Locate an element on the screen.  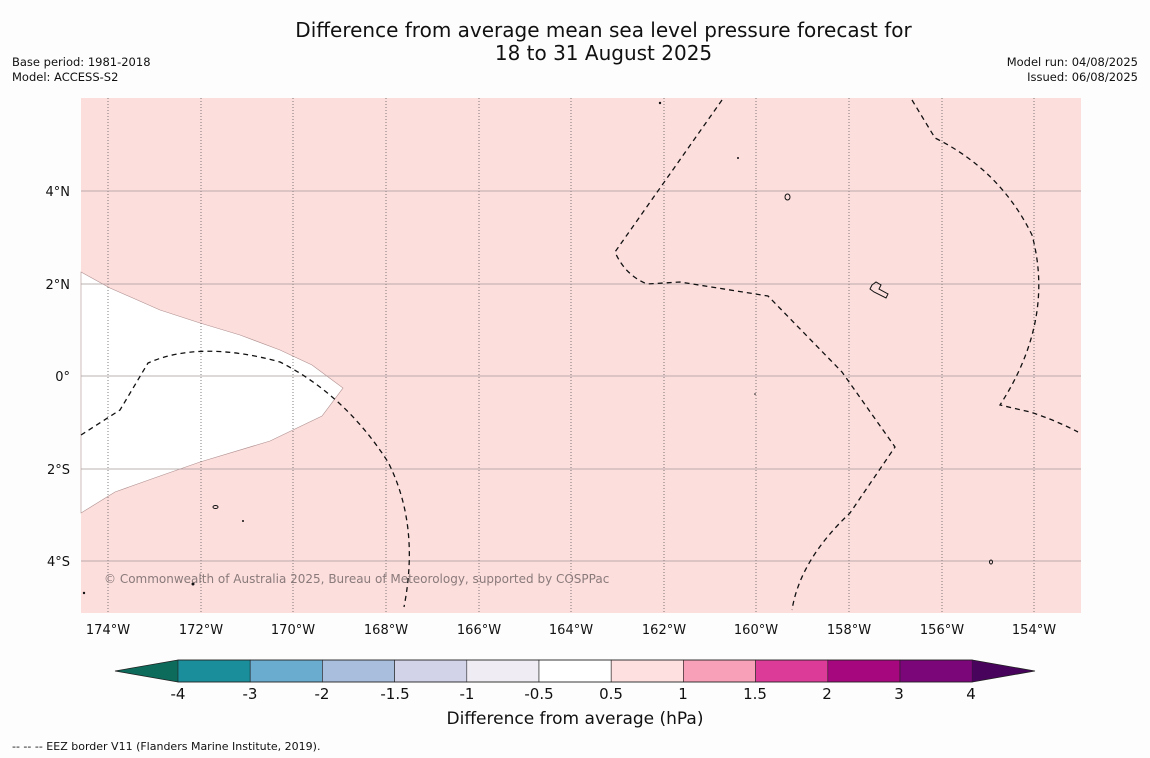
model-name: Model: ACCESS-S2 is located at coordinates (65, 77).